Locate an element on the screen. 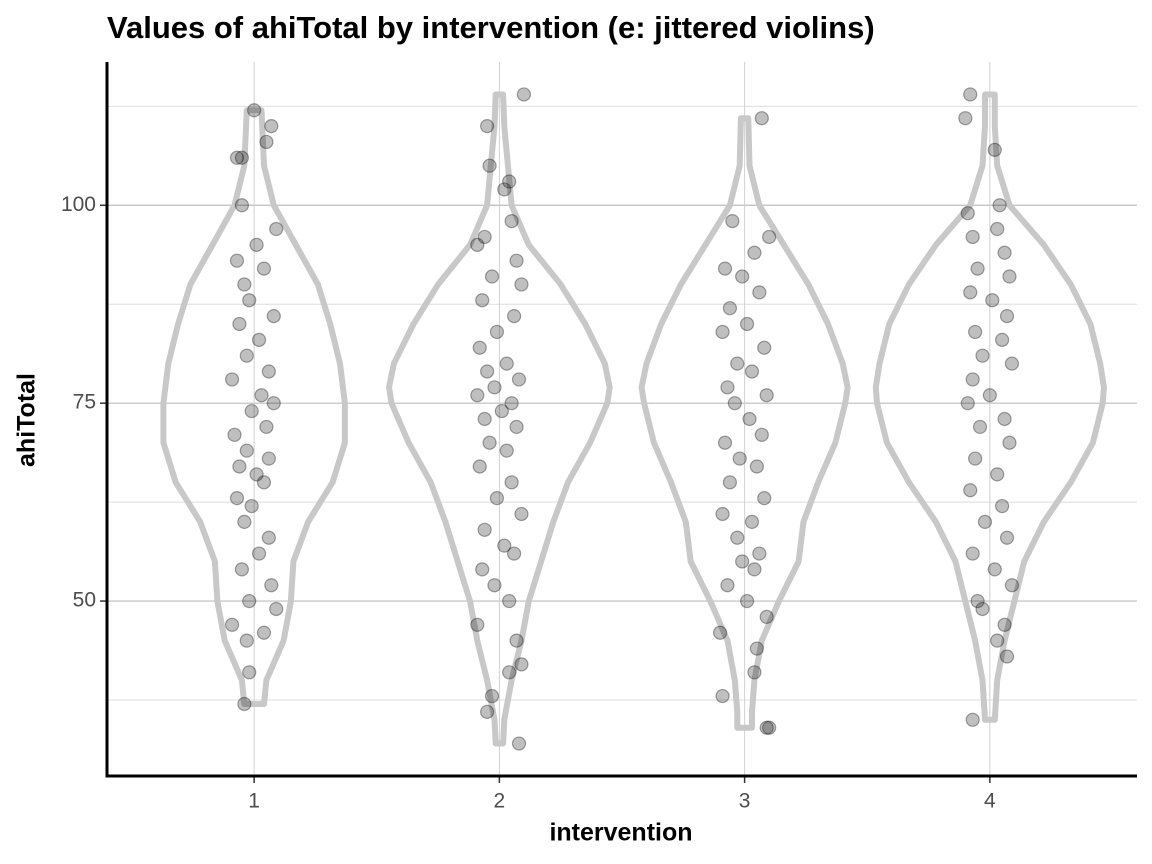 The height and width of the screenshot is (864, 1152). x-axis-title: intervention is located at coordinates (620, 833).